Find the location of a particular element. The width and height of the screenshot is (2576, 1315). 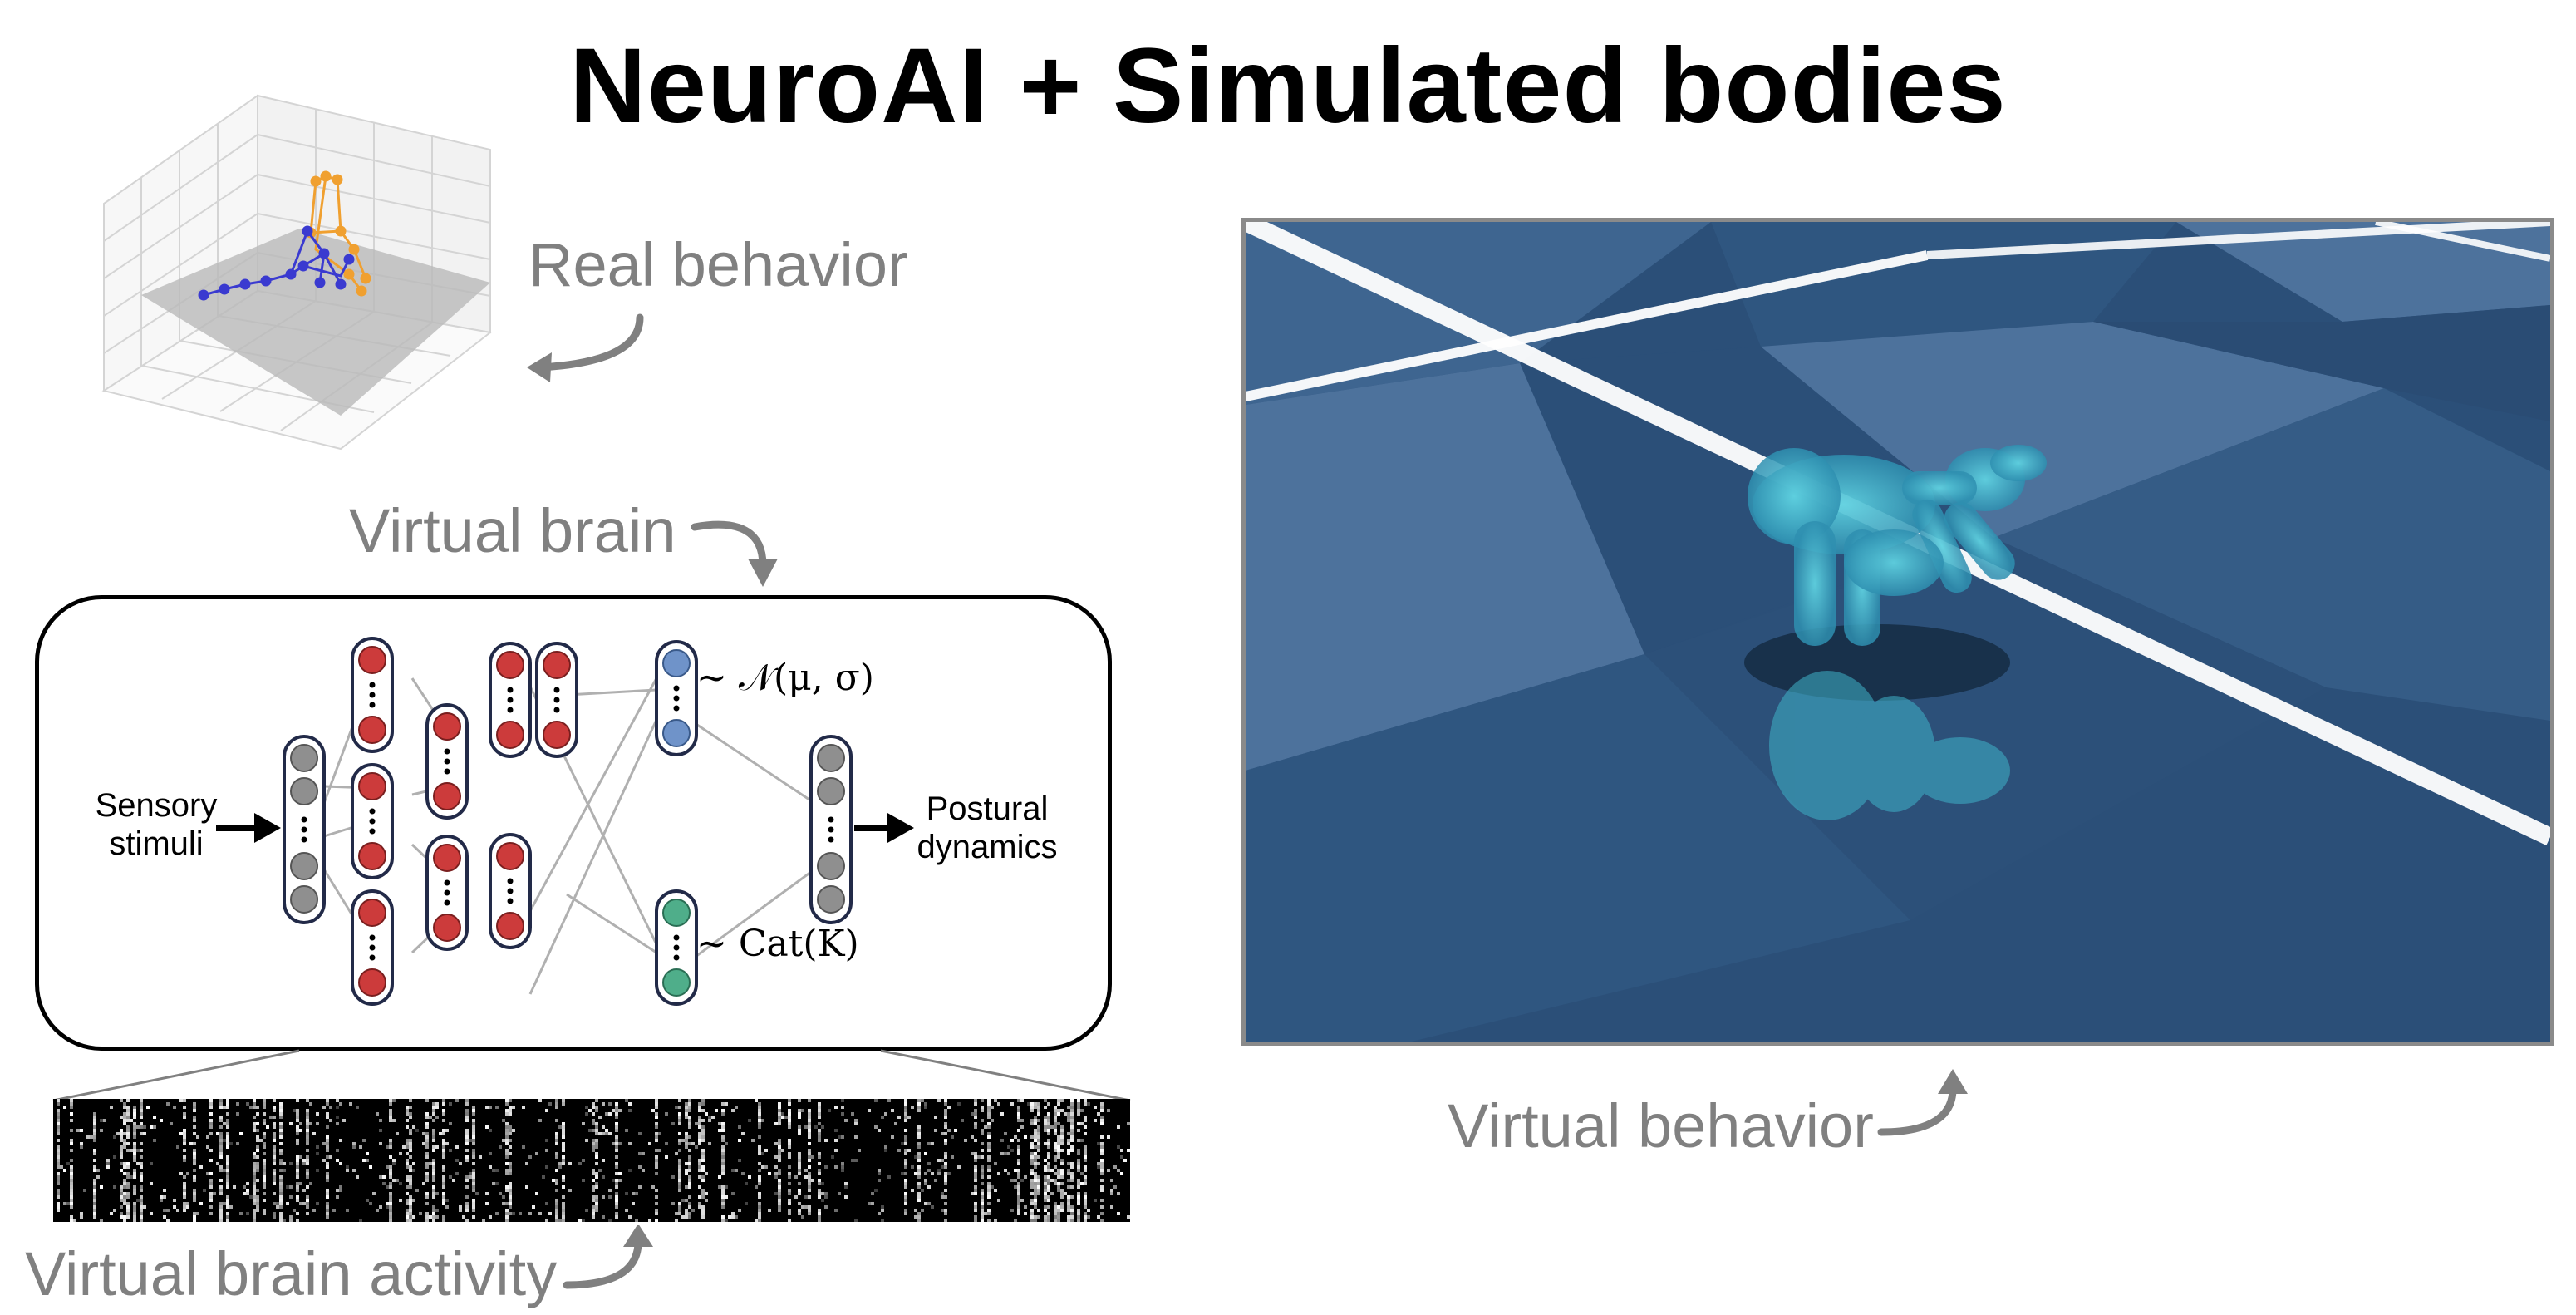

zoom-lines is located at coordinates (591, 1075).